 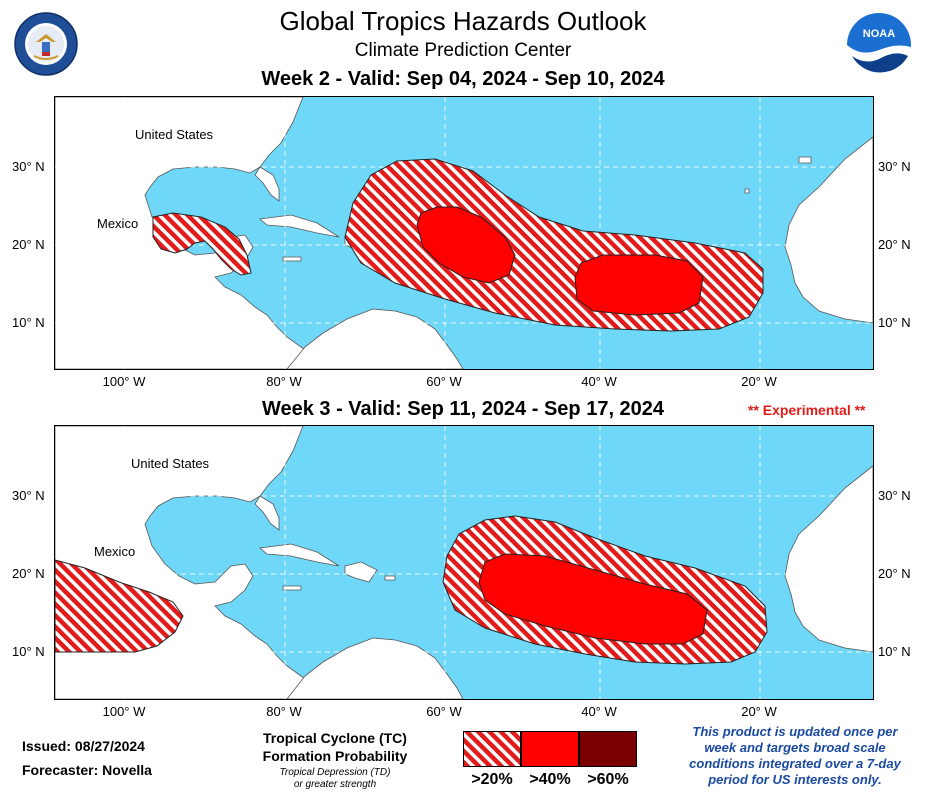 What do you see at coordinates (28, 573) in the screenshot?
I see `week3-lat-label-20n-left: 20° N` at bounding box center [28, 573].